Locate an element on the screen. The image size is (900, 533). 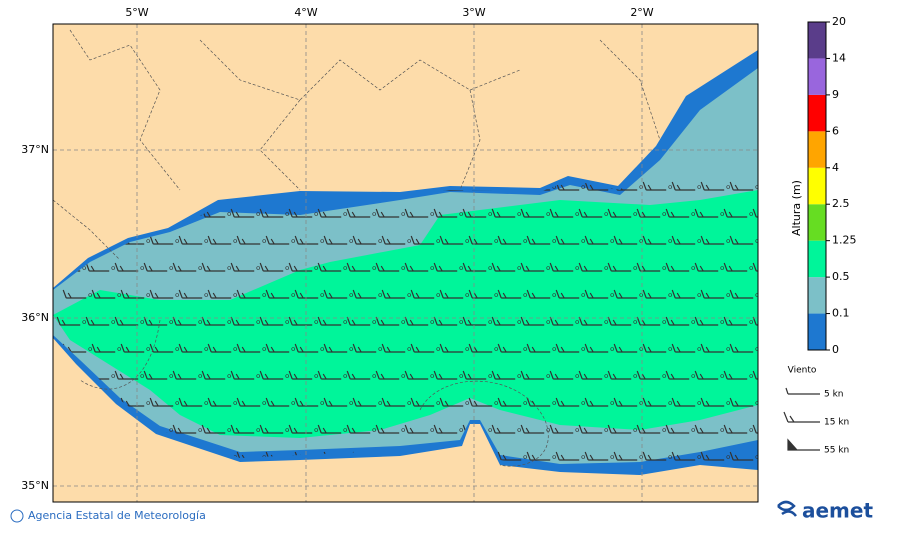
colorbar-frame is located at coordinates (817, 186).